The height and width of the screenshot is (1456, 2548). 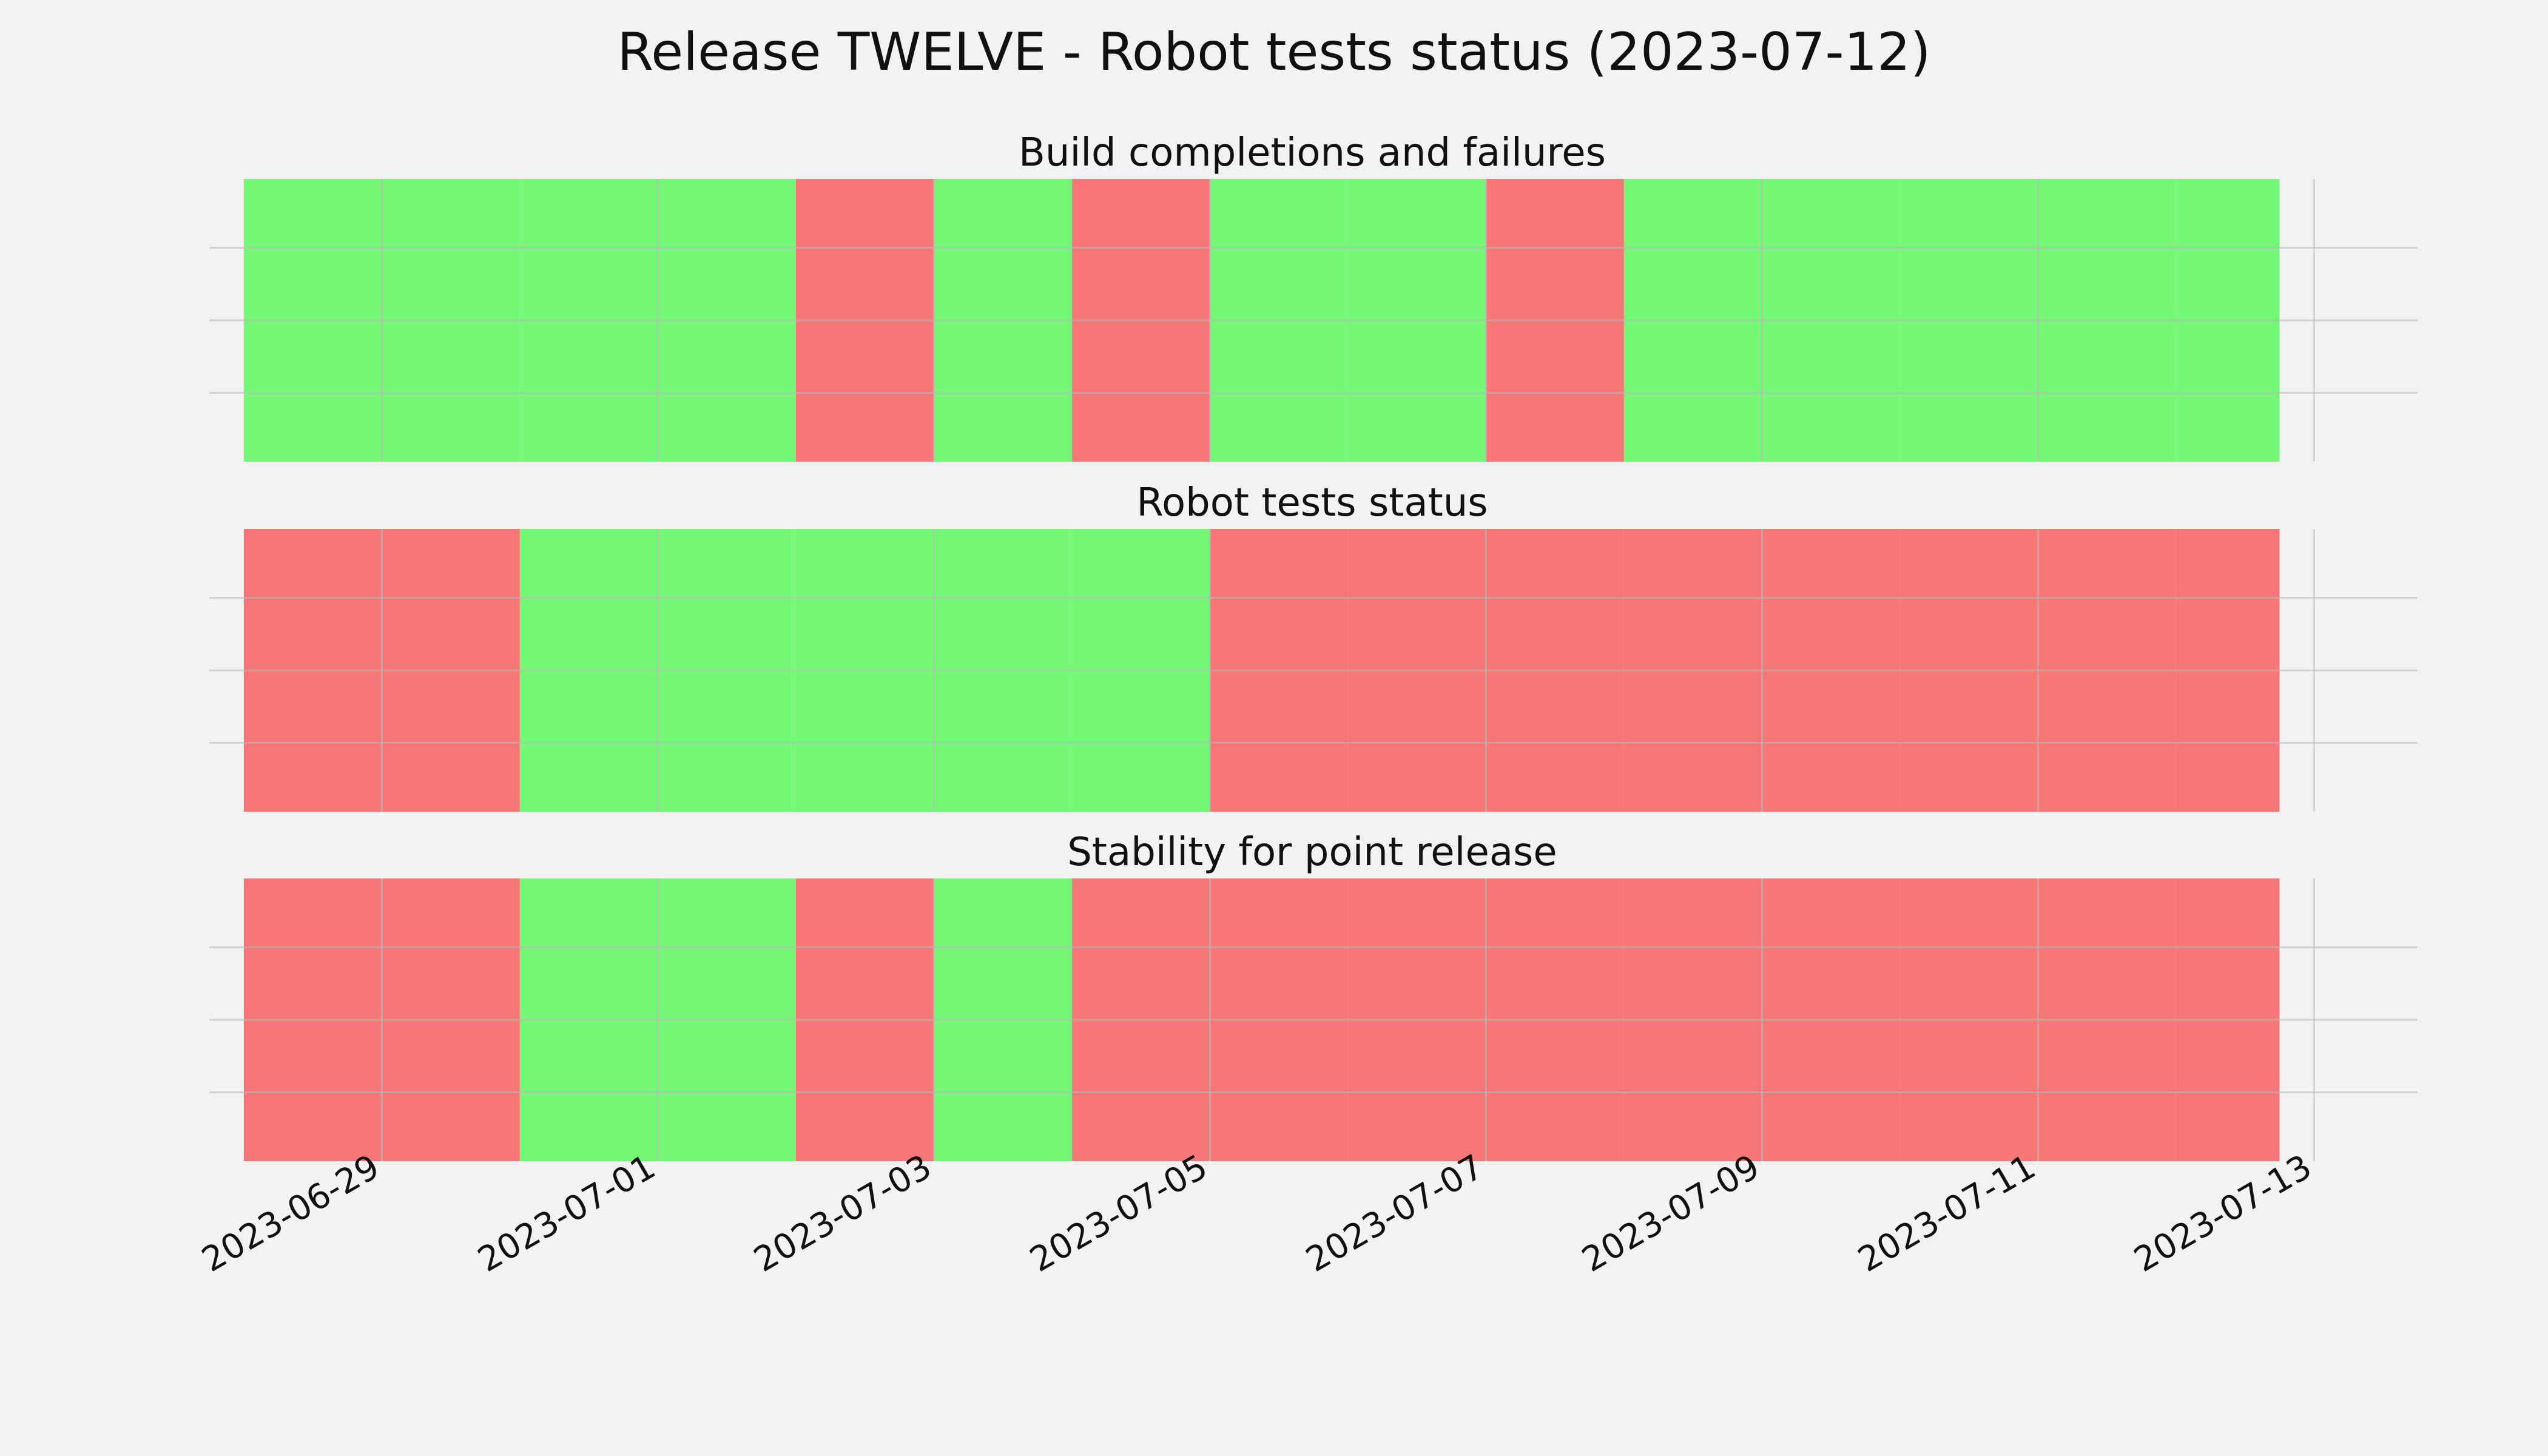 What do you see at coordinates (1312, 852) in the screenshot?
I see `panel-title: Stability for point release` at bounding box center [1312, 852].